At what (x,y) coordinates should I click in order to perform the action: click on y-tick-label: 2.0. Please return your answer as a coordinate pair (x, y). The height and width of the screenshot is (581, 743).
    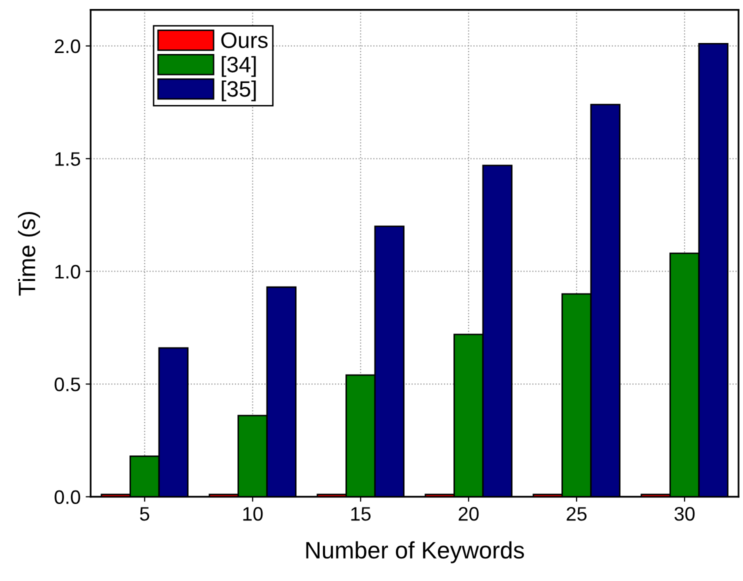
    Looking at the image, I should click on (67, 46).